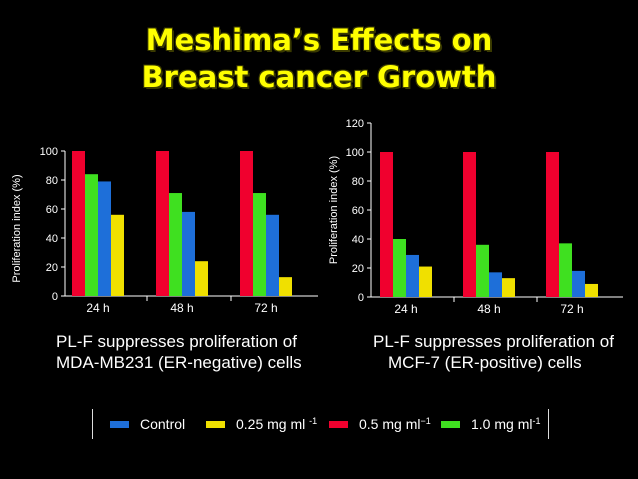  I want to click on legend-swatch-control, so click(119, 424).